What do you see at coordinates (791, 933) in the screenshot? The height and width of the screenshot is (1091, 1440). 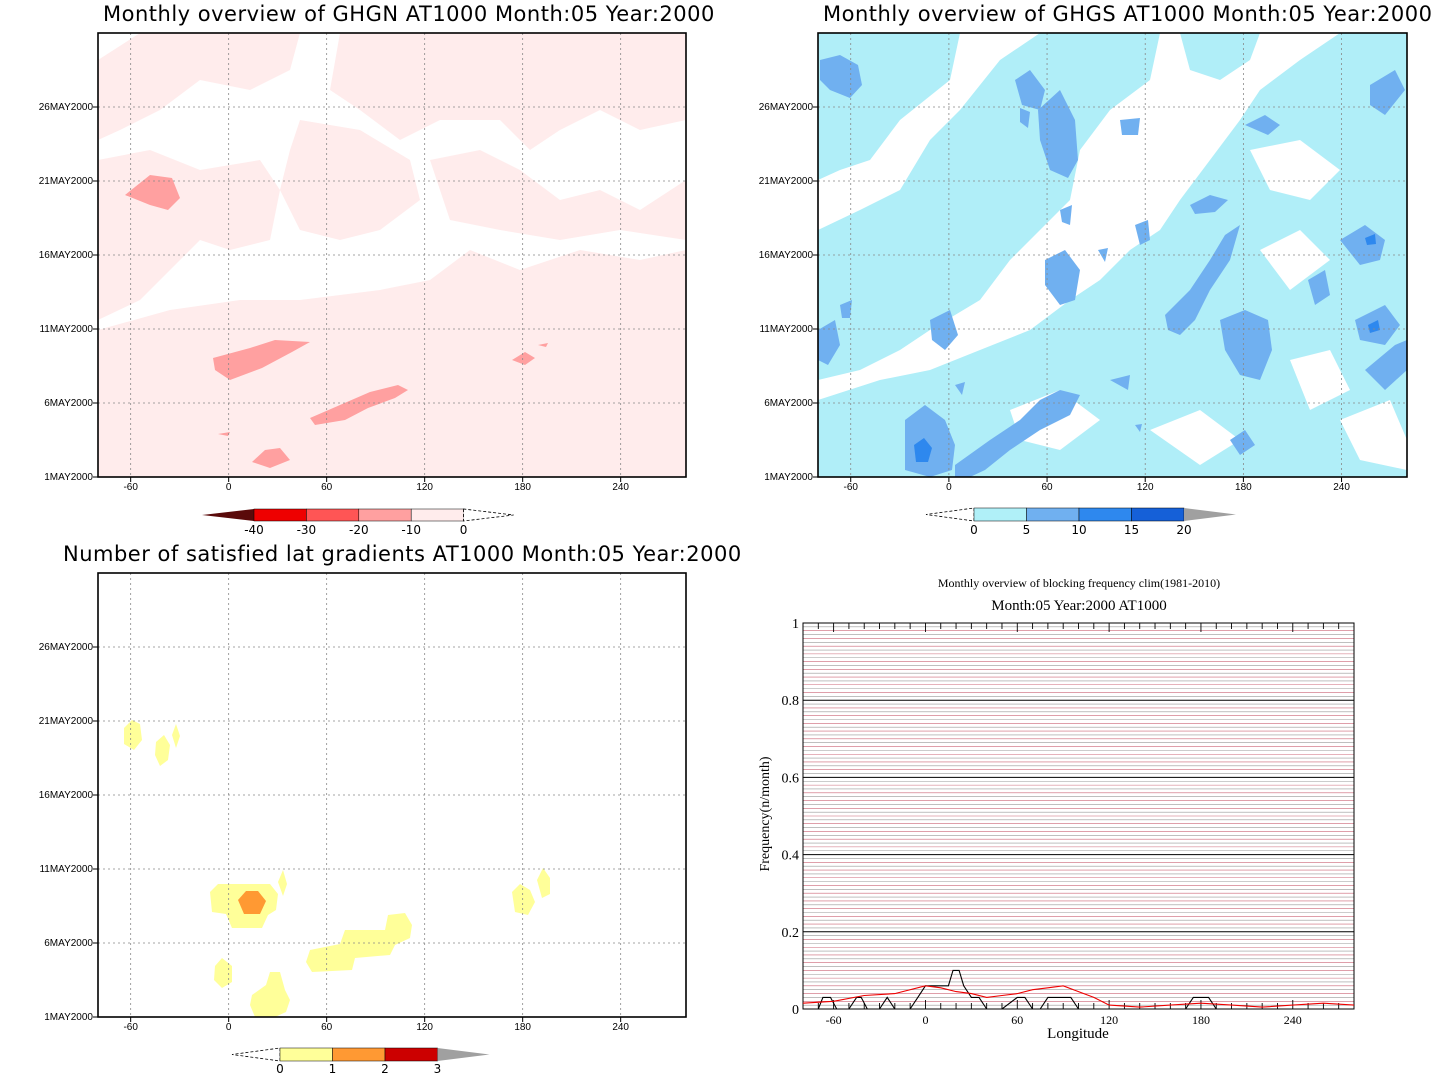 I see `y-tick-label: 0.2` at bounding box center [791, 933].